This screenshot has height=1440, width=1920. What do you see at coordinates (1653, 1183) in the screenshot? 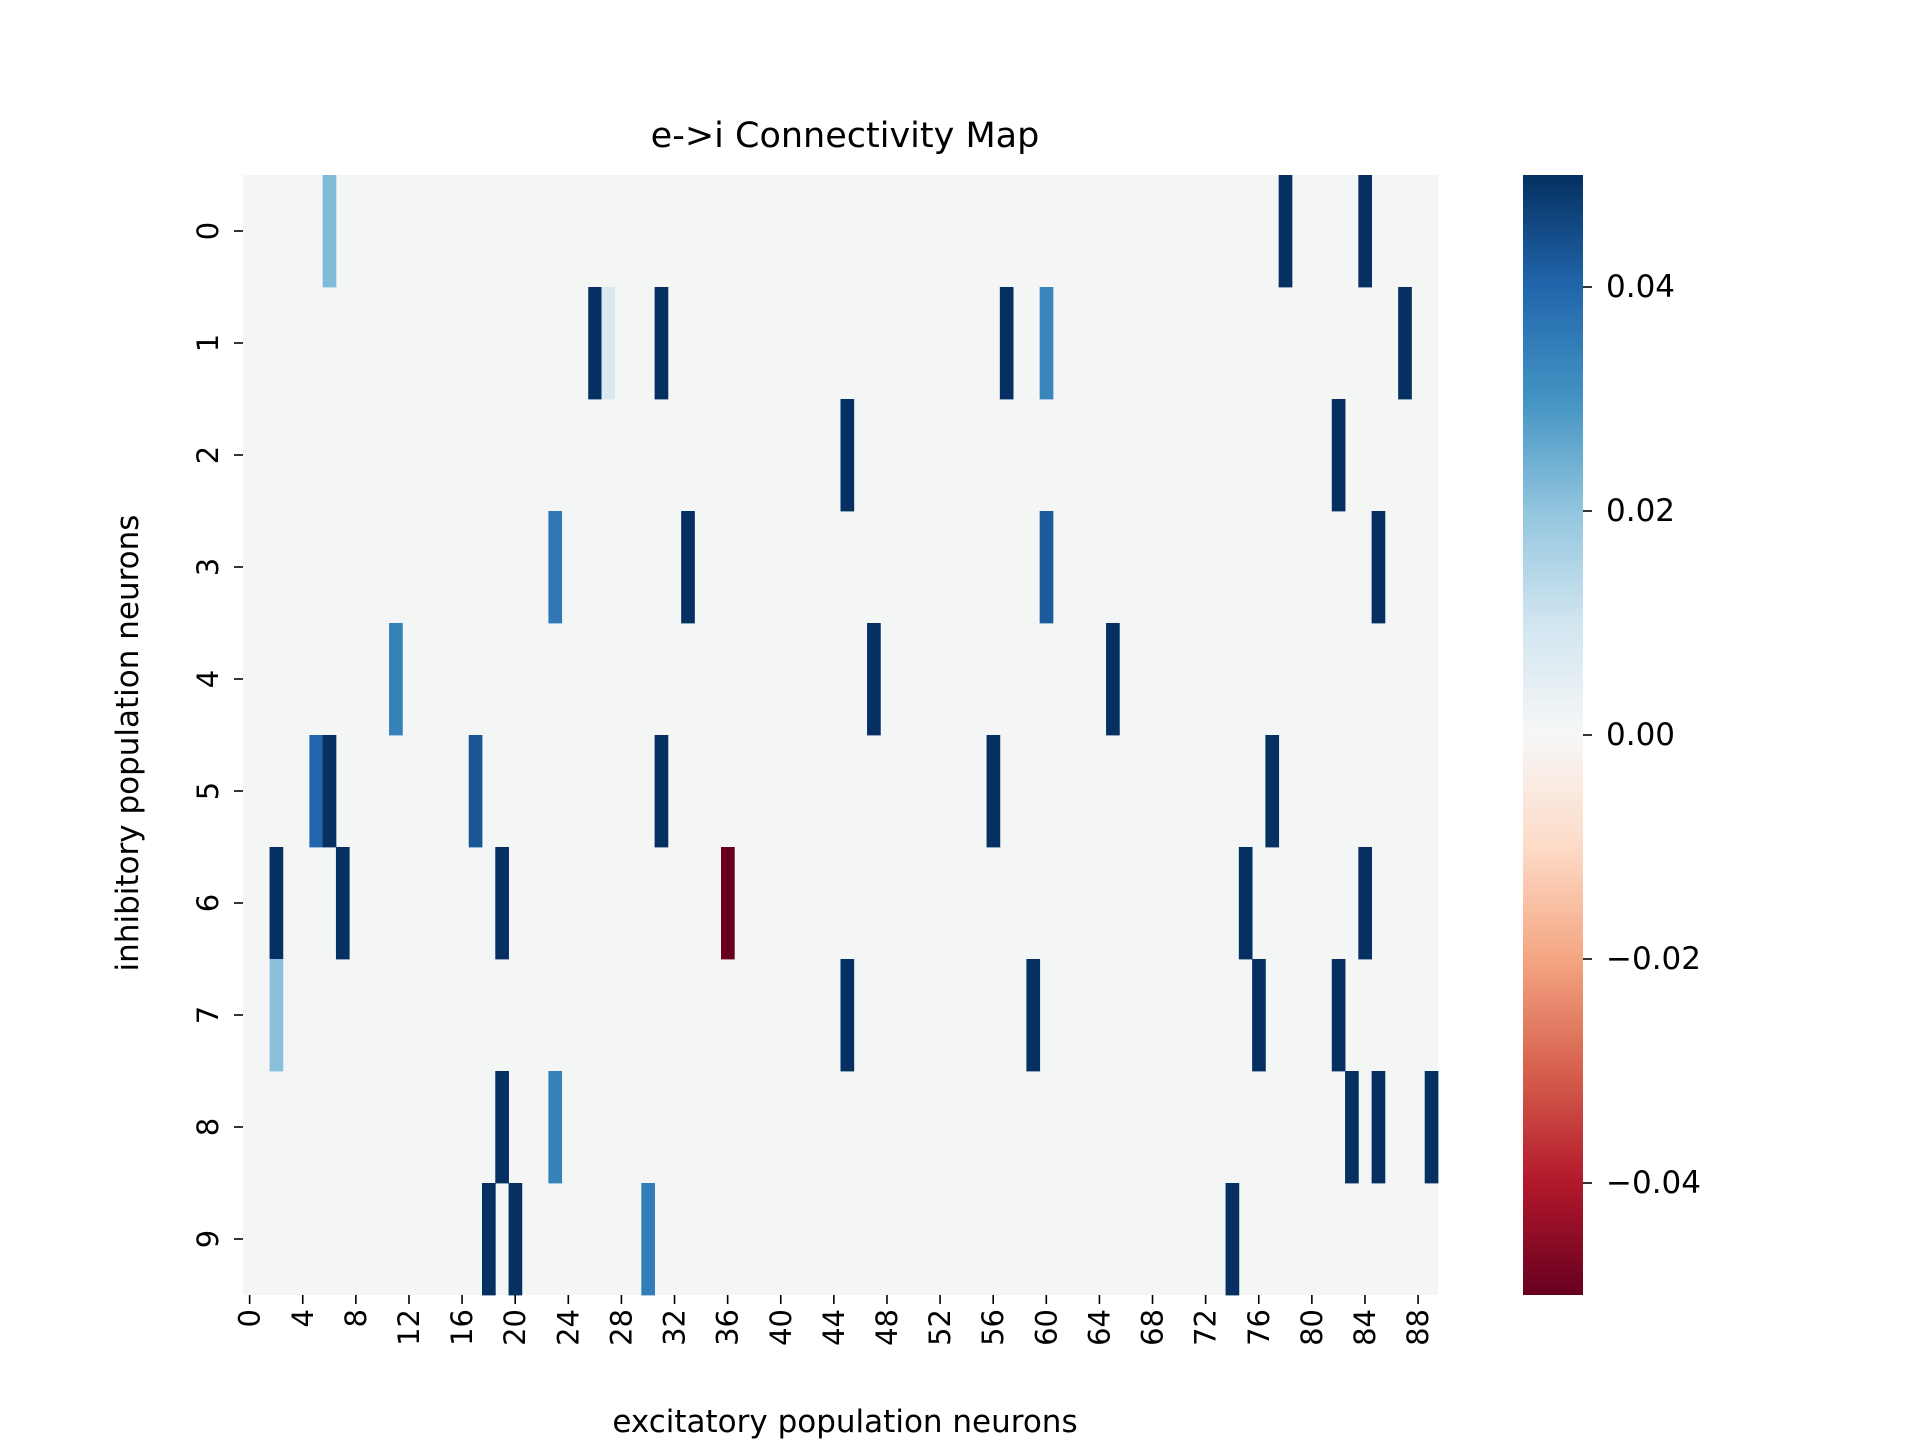
I see `colorbar-tick-label: −0.04` at bounding box center [1653, 1183].